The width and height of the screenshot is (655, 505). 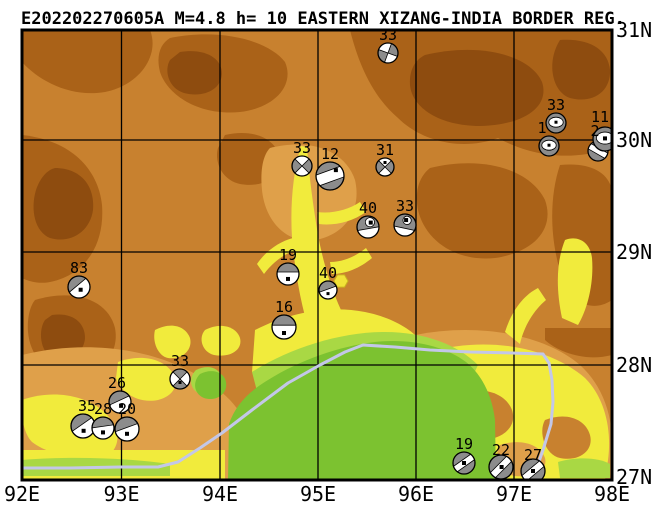 I want to click on event-number-label: 22, so click(x=501, y=450).